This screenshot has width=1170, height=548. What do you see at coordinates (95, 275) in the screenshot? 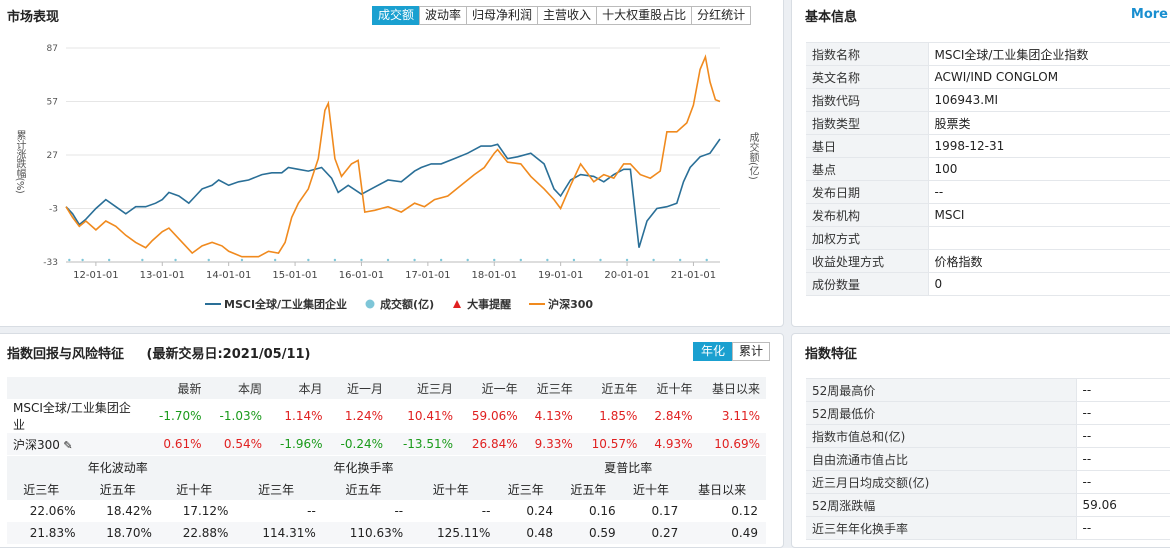
I see `x-tick-label: 12-01-01` at bounding box center [95, 275].